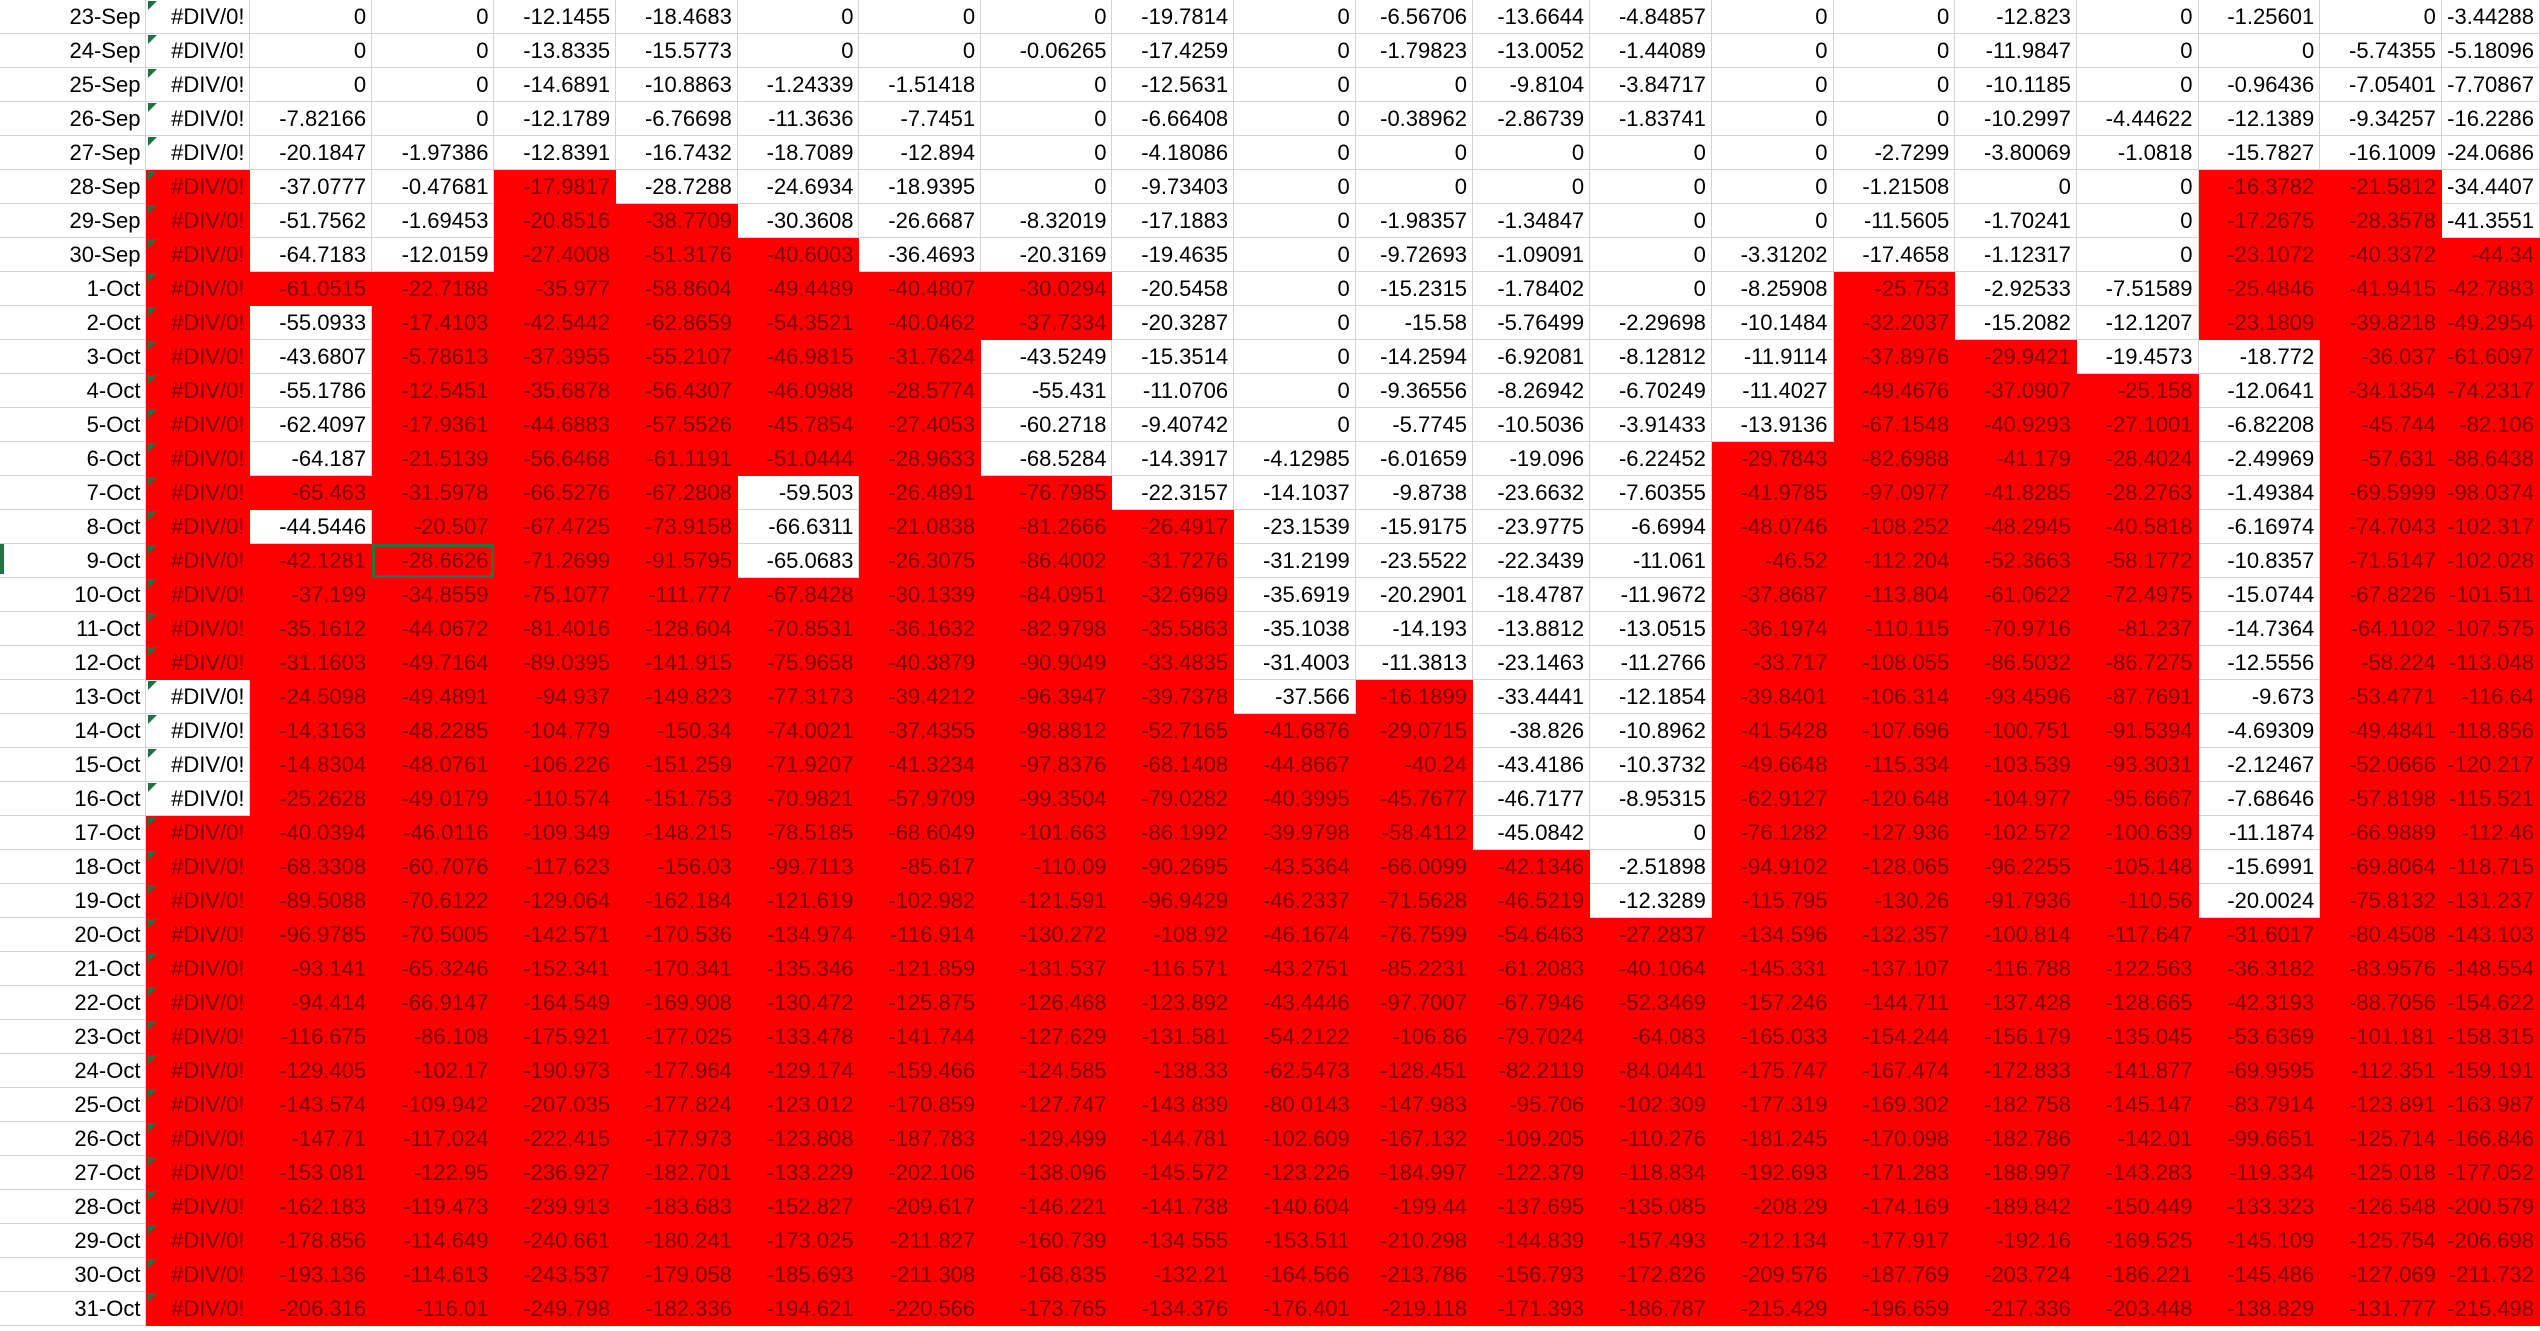 This screenshot has width=2540, height=1331. What do you see at coordinates (2015, 424) in the screenshot?
I see `value-cell: -40.9293` at bounding box center [2015, 424].